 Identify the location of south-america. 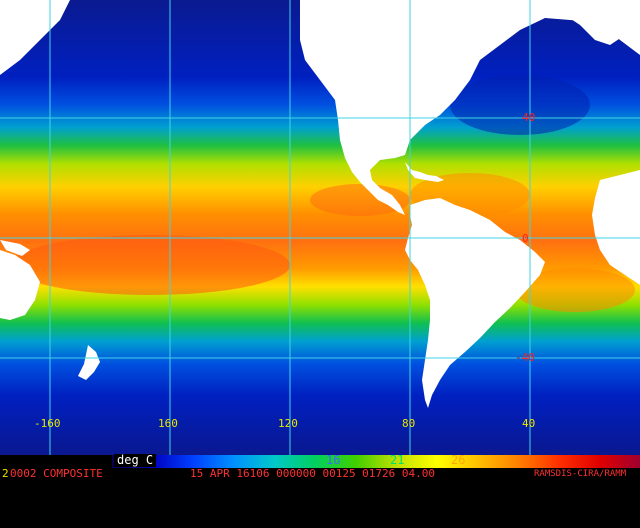
(475, 303).